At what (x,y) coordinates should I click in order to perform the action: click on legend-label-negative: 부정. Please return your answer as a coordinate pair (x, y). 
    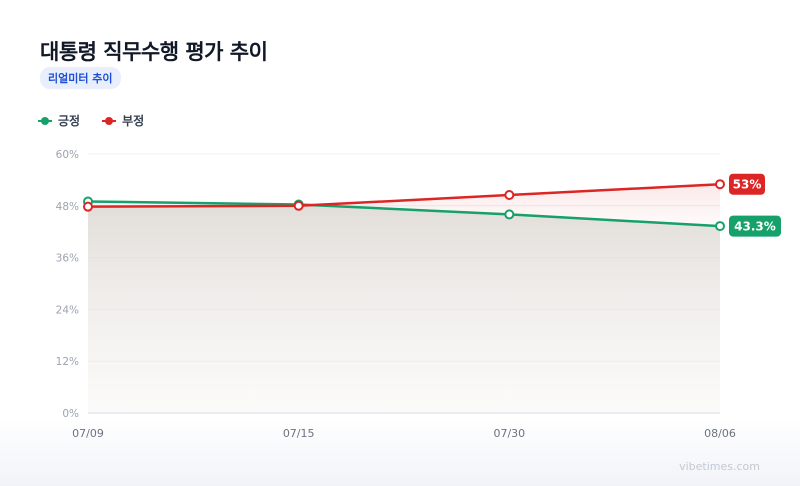
    Looking at the image, I should click on (133, 121).